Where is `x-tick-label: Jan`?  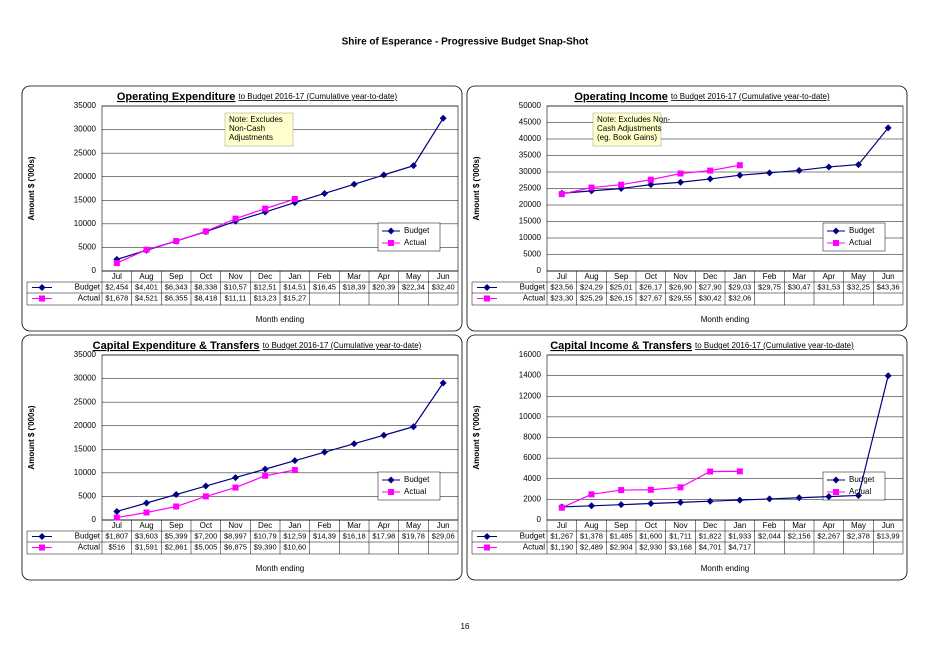 x-tick-label: Jan is located at coordinates (294, 276).